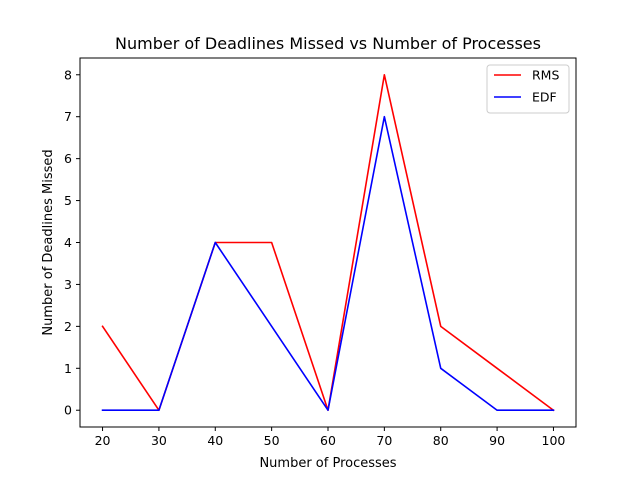 This screenshot has height=480, width=640. I want to click on x-tick-label: 60, so click(328, 440).